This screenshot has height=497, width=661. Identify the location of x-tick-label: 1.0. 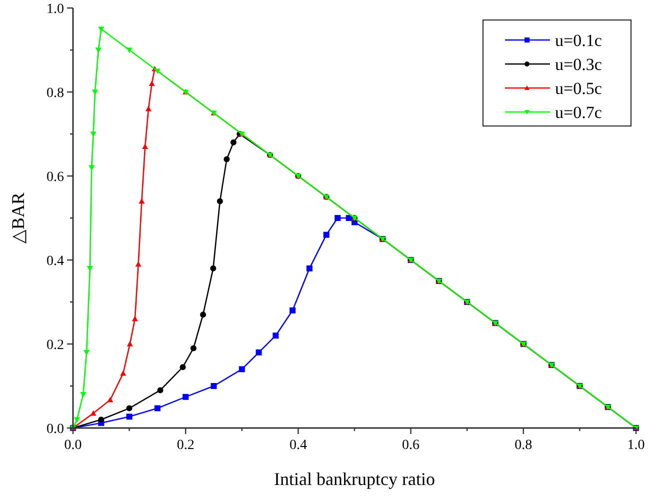
(636, 445).